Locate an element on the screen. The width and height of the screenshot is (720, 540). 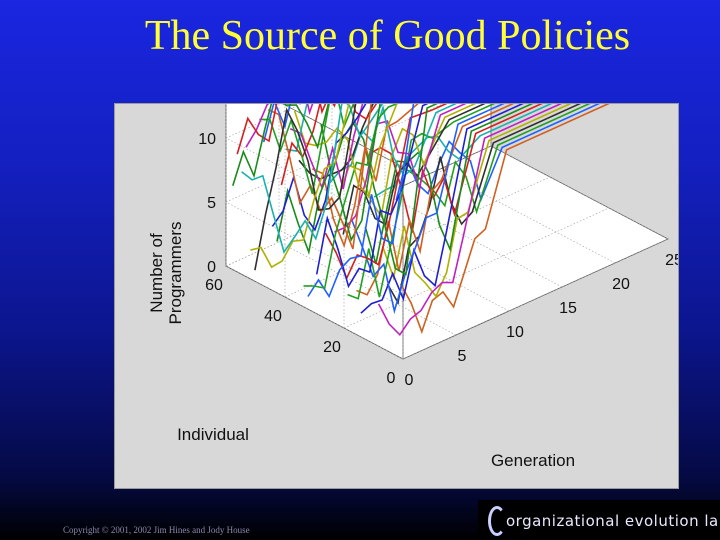
z-tick-label: 5 is located at coordinates (211, 203).